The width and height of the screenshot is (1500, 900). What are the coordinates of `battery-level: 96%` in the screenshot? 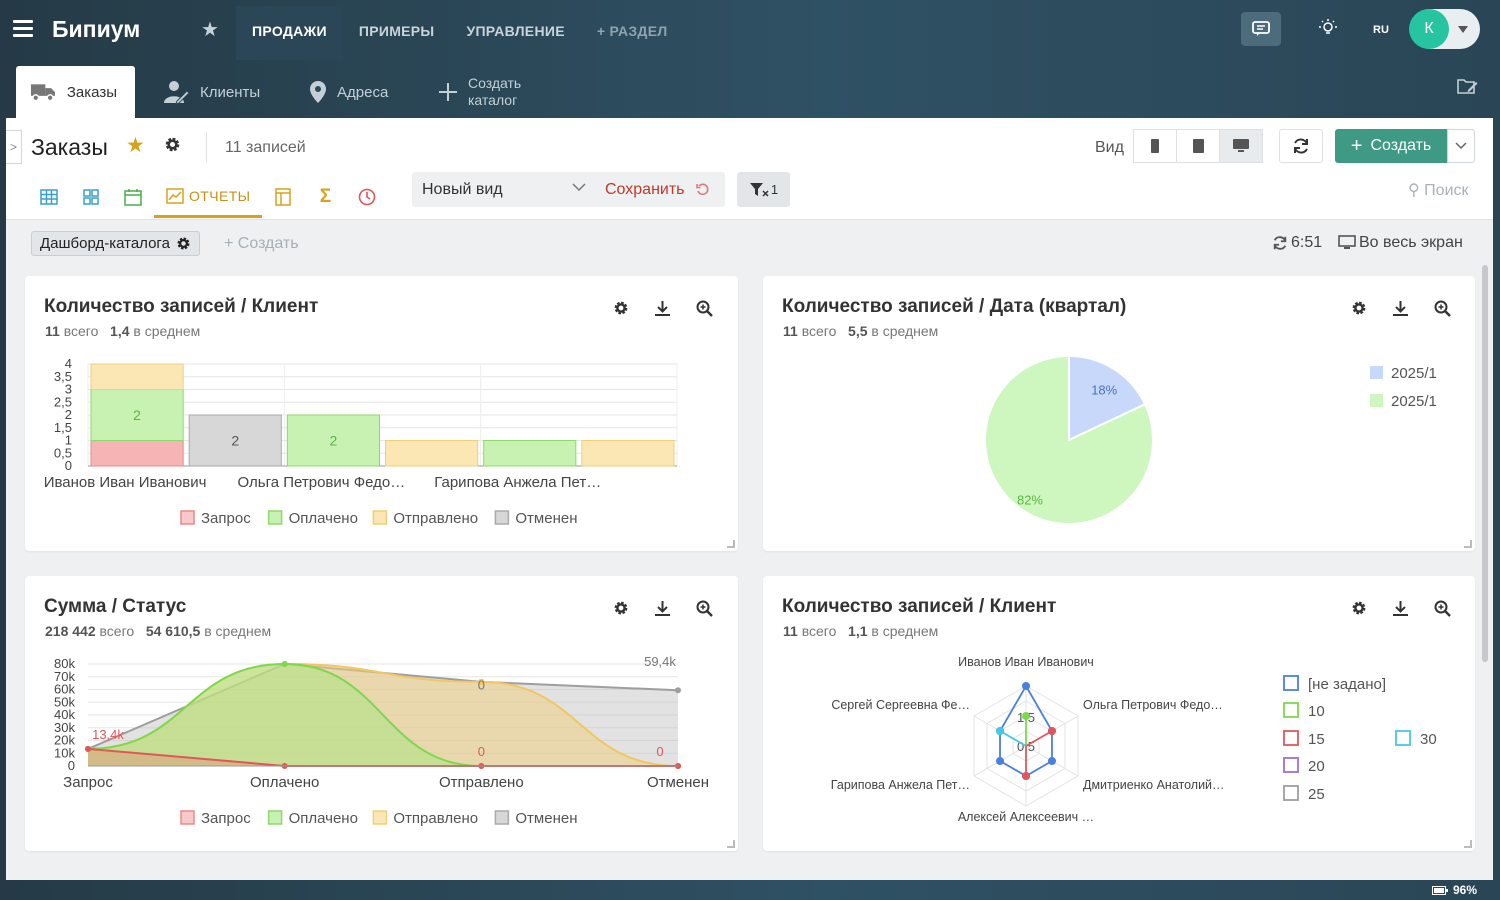 It's located at (1465, 890).